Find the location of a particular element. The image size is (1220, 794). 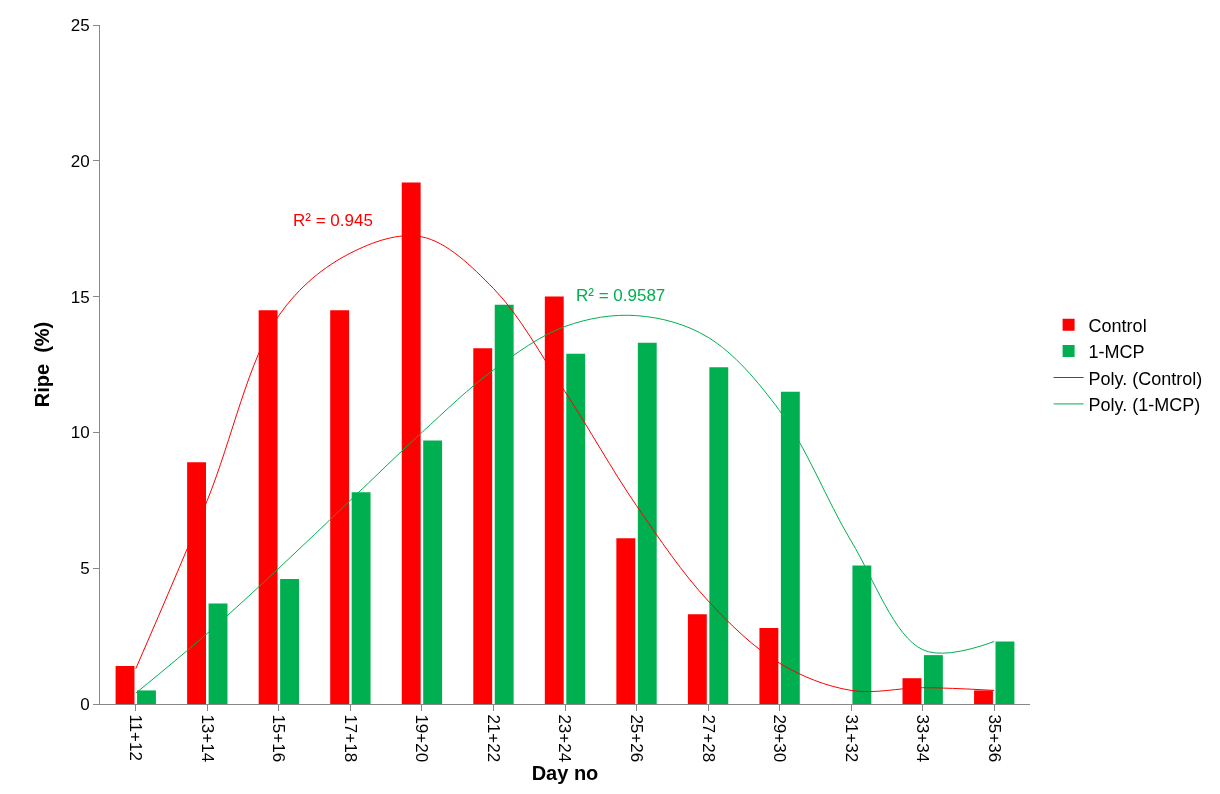

x-axis-title: Day no is located at coordinates (565, 773).